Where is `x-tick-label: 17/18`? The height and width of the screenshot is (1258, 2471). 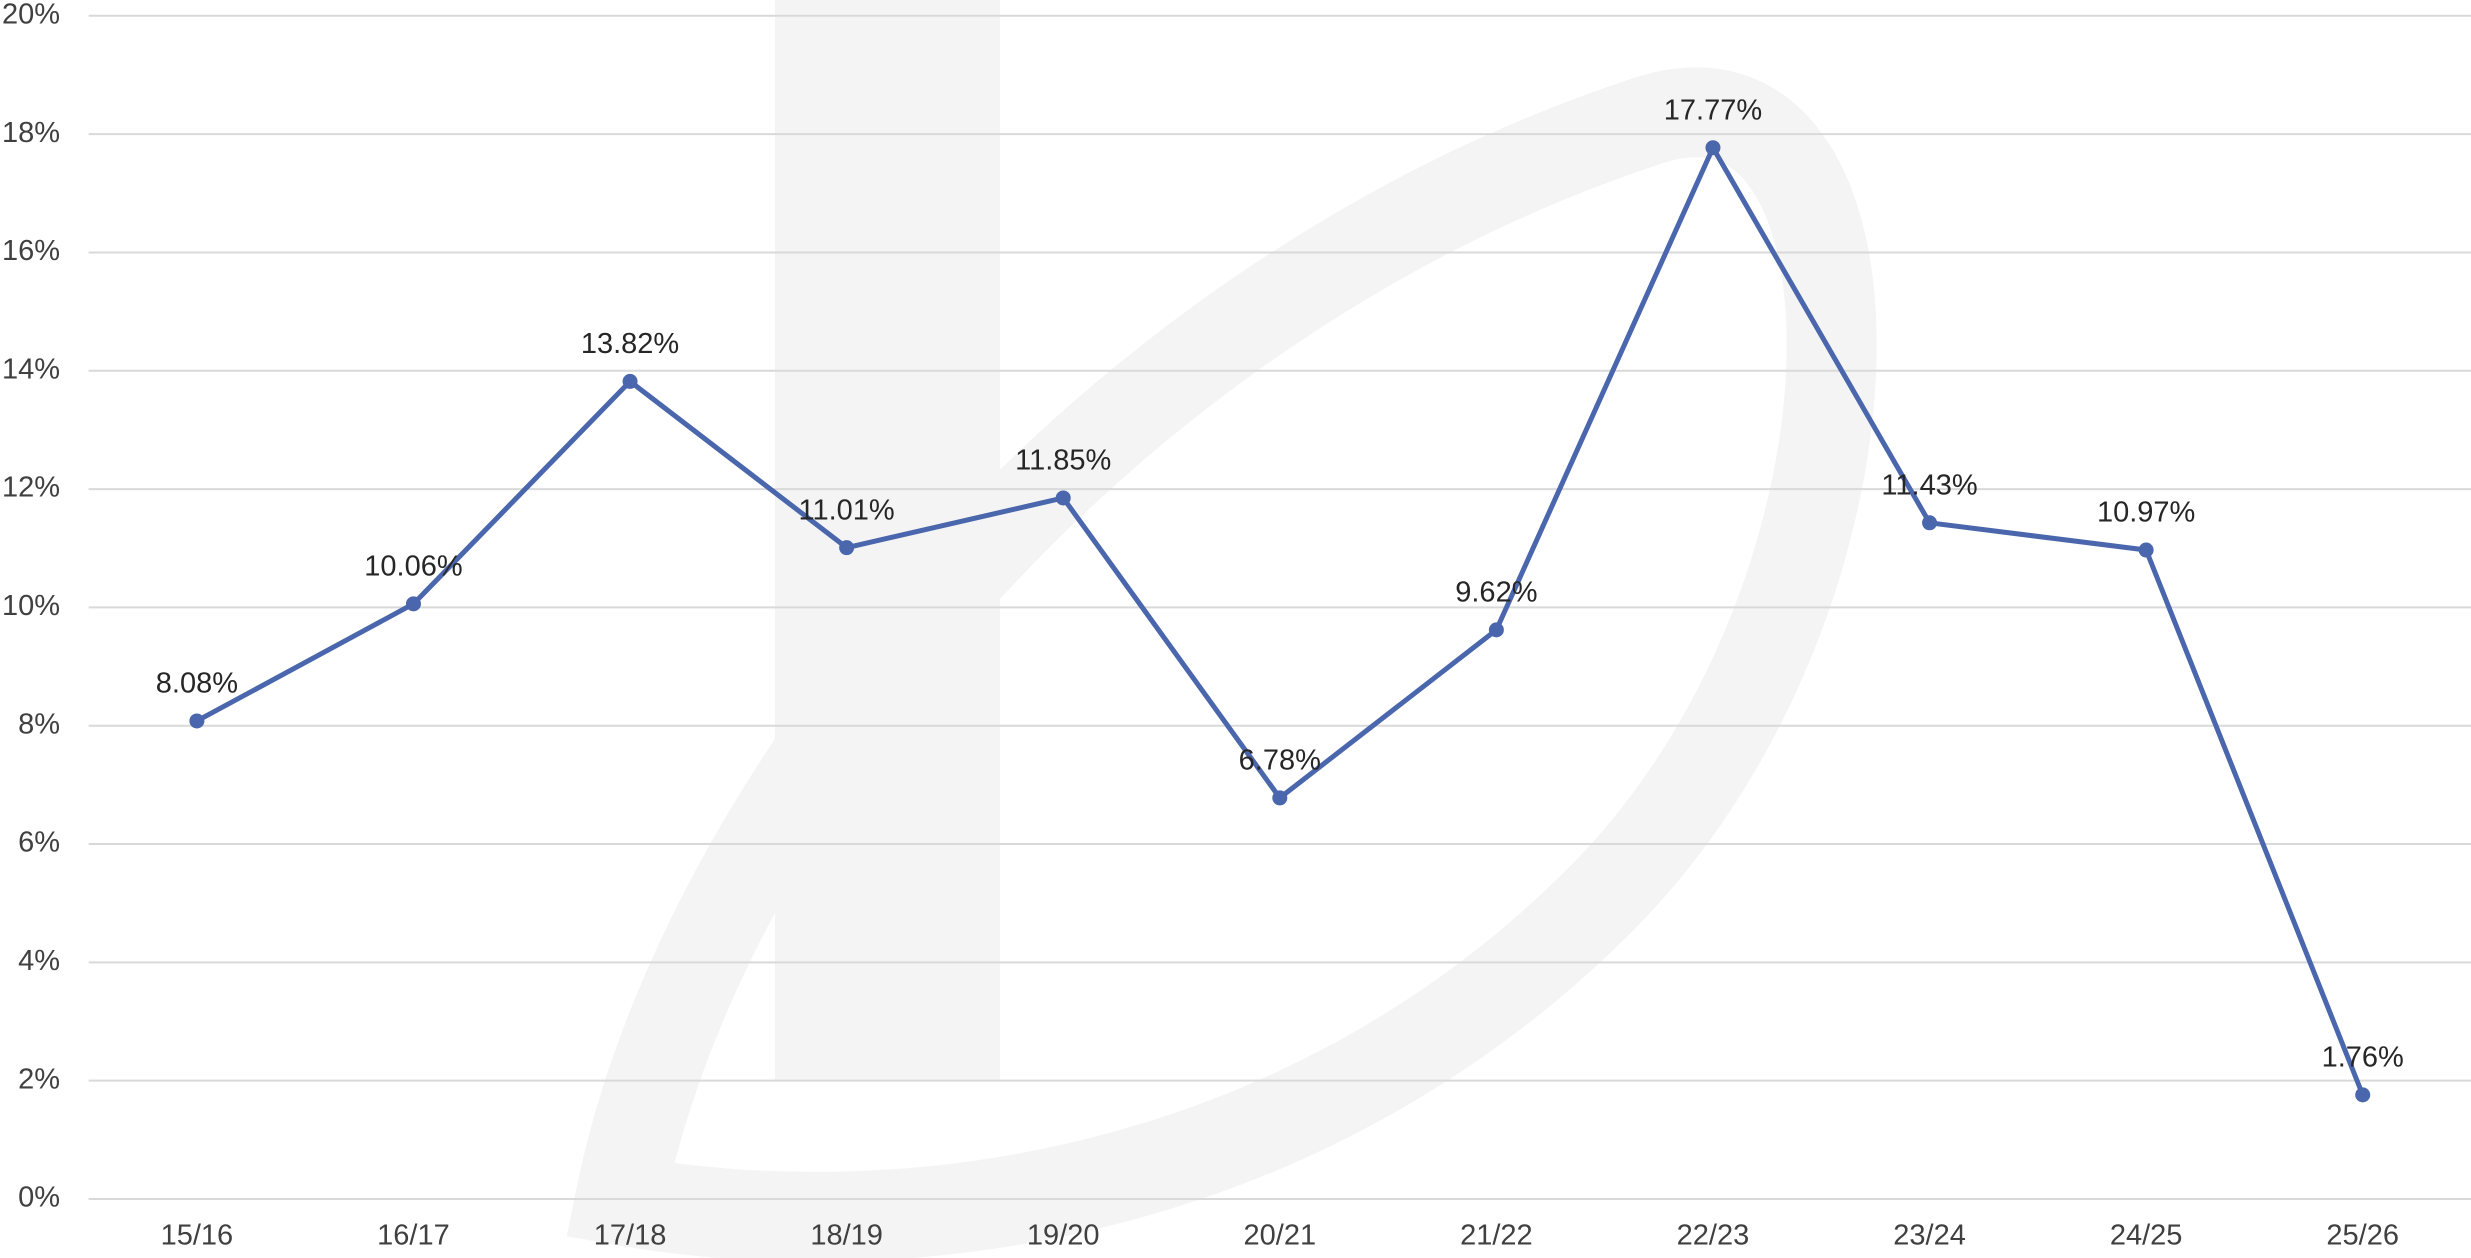 x-tick-label: 17/18 is located at coordinates (630, 1236).